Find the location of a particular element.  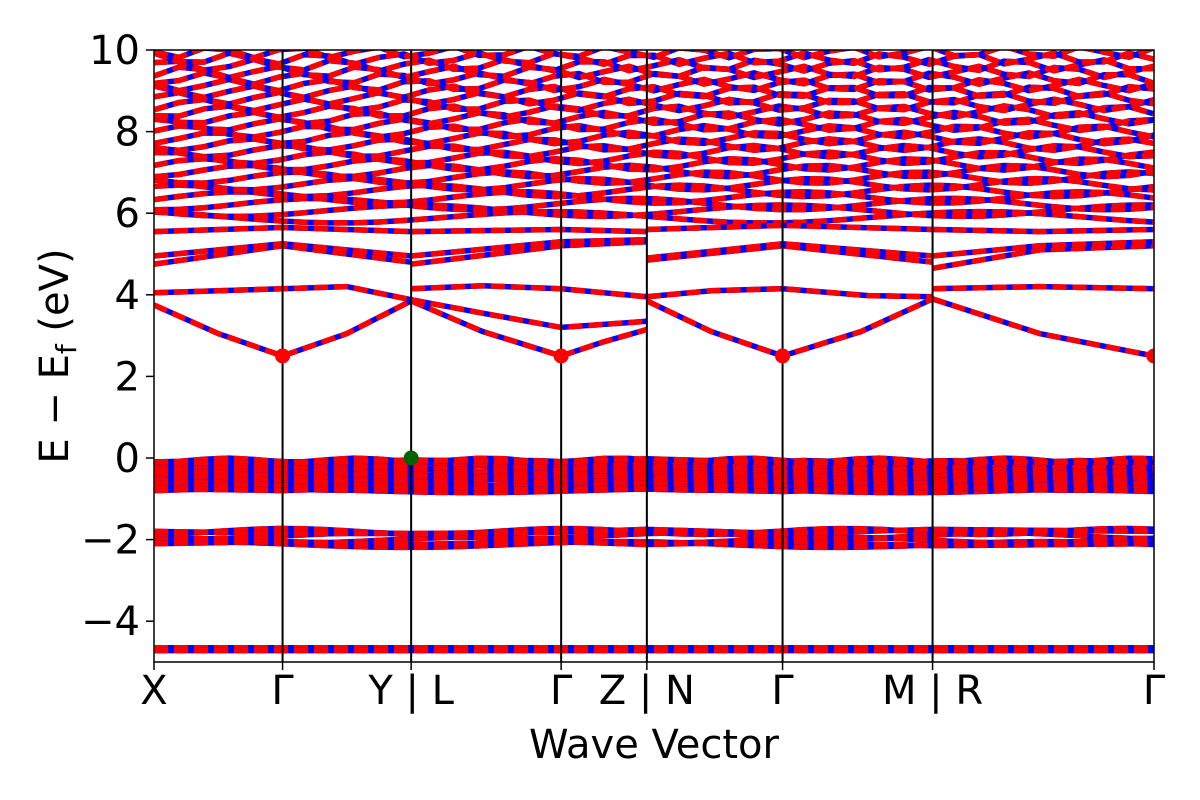

dense-band-2-15-spin-up is located at coordinates (654, 118).